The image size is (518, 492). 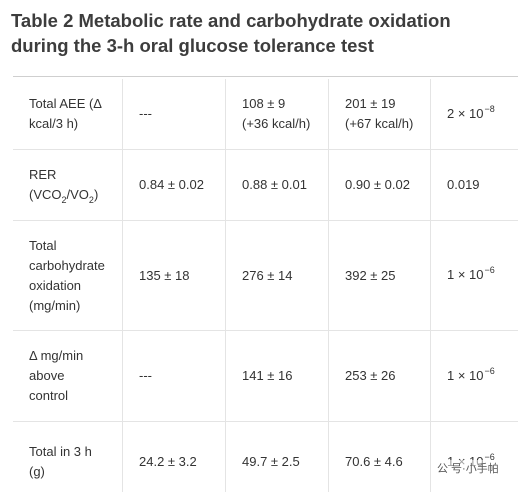 What do you see at coordinates (77, 194) in the screenshot?
I see `formula-part: /VO` at bounding box center [77, 194].